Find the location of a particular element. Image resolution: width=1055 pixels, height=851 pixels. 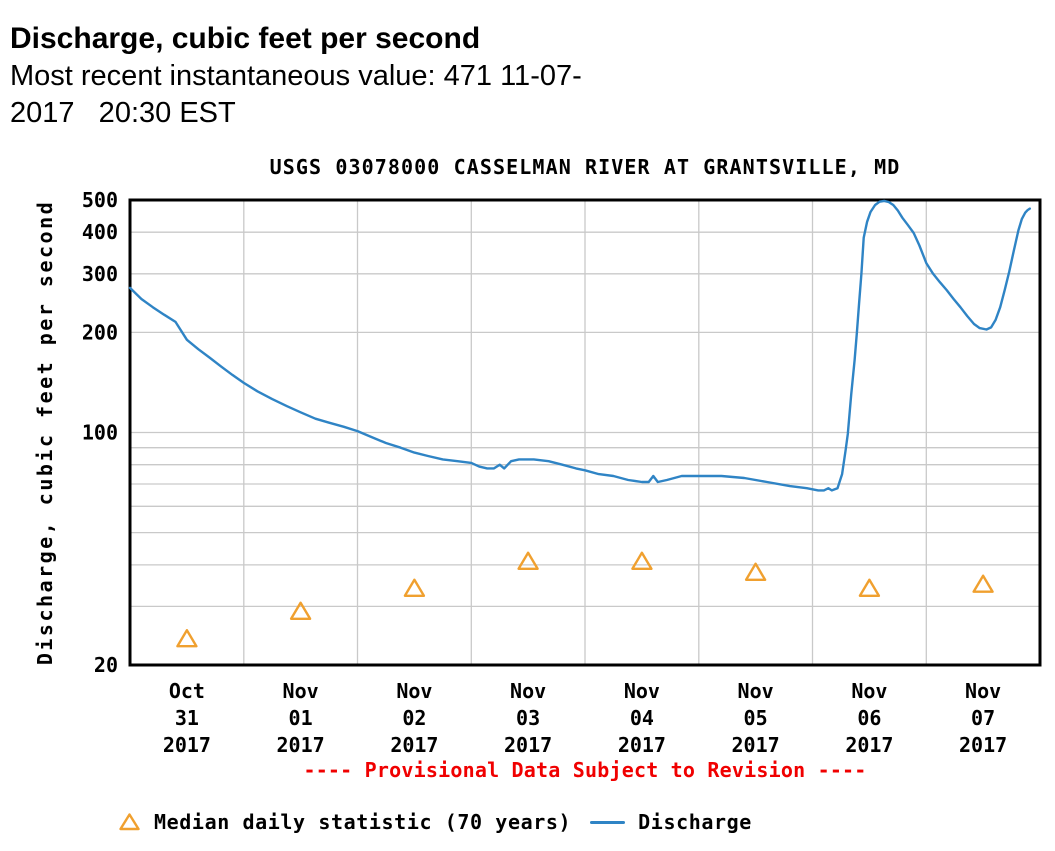

svg-text: 300 is located at coordinates (100, 274).